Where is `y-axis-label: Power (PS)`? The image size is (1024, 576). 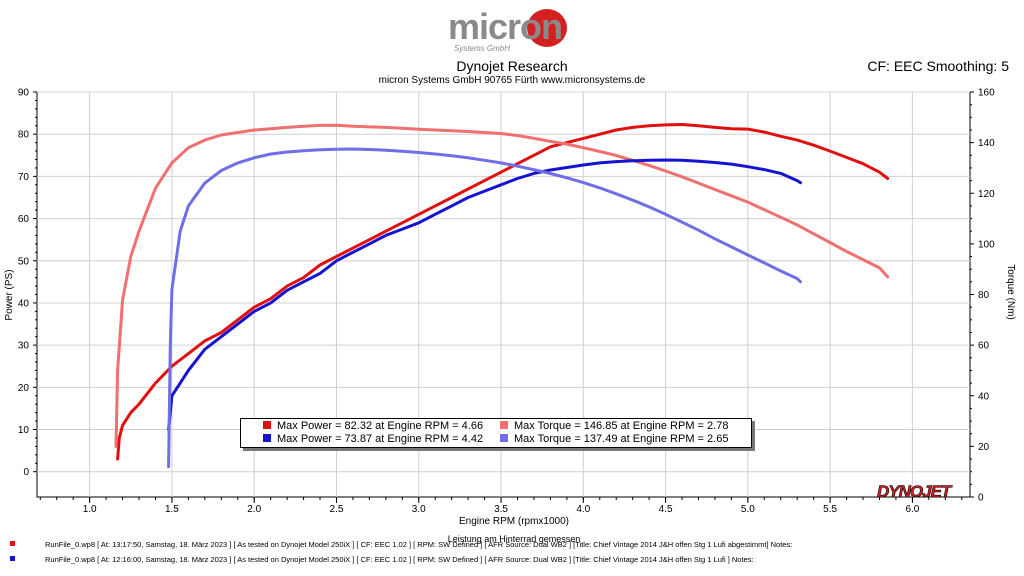 y-axis-label: Power (PS) is located at coordinates (9, 294).